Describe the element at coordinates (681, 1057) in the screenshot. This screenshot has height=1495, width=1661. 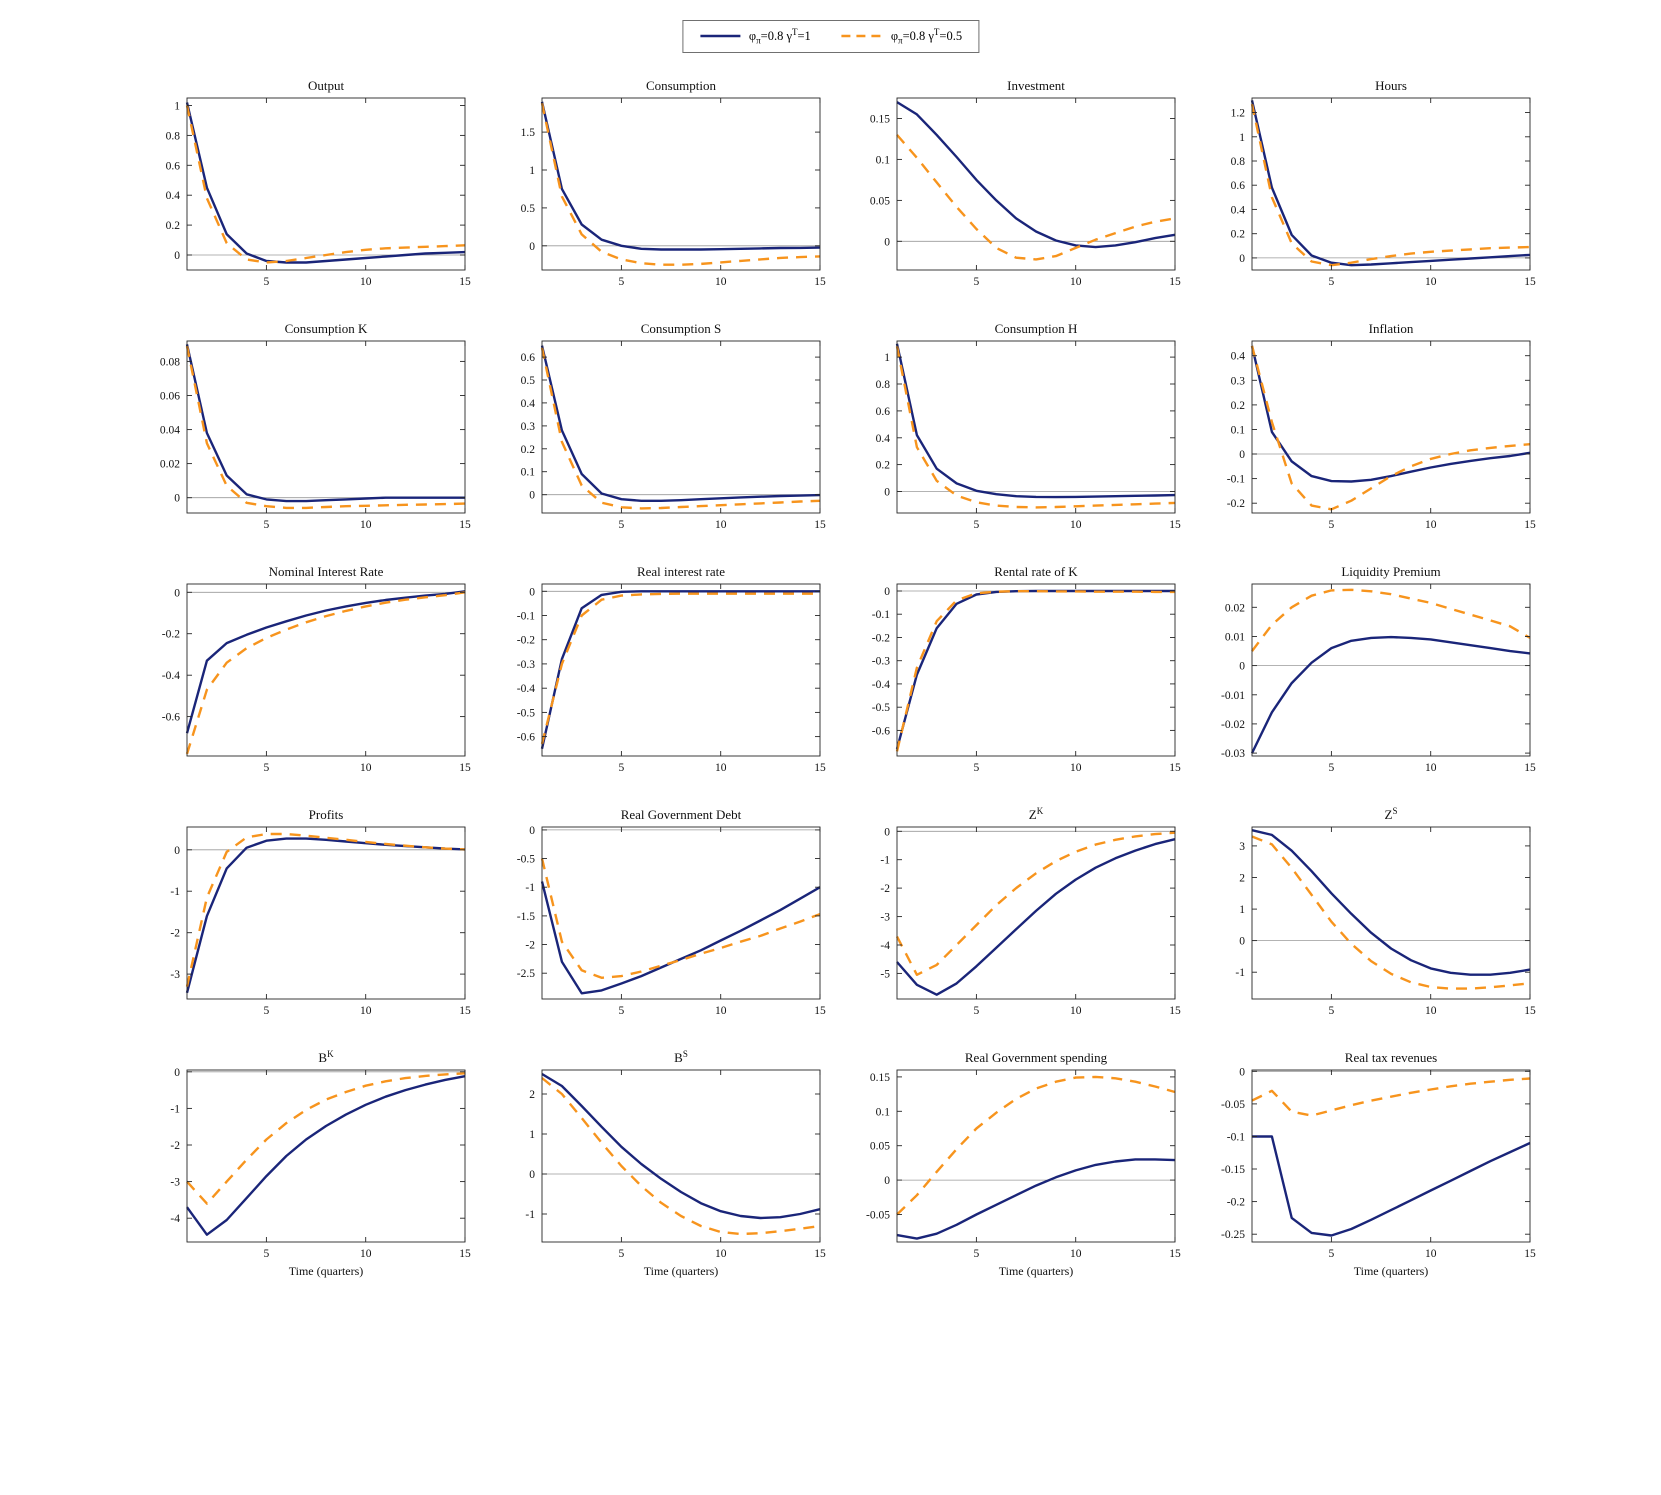
I see `chart-title: BS` at that location.